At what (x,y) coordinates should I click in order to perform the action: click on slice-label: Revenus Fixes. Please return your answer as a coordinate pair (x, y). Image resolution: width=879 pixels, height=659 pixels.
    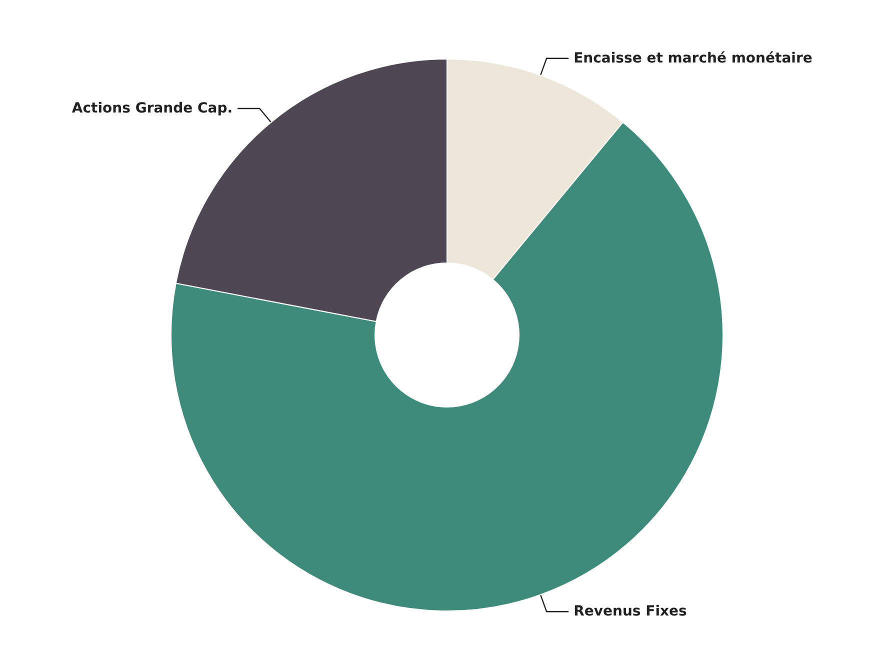
    Looking at the image, I should click on (630, 612).